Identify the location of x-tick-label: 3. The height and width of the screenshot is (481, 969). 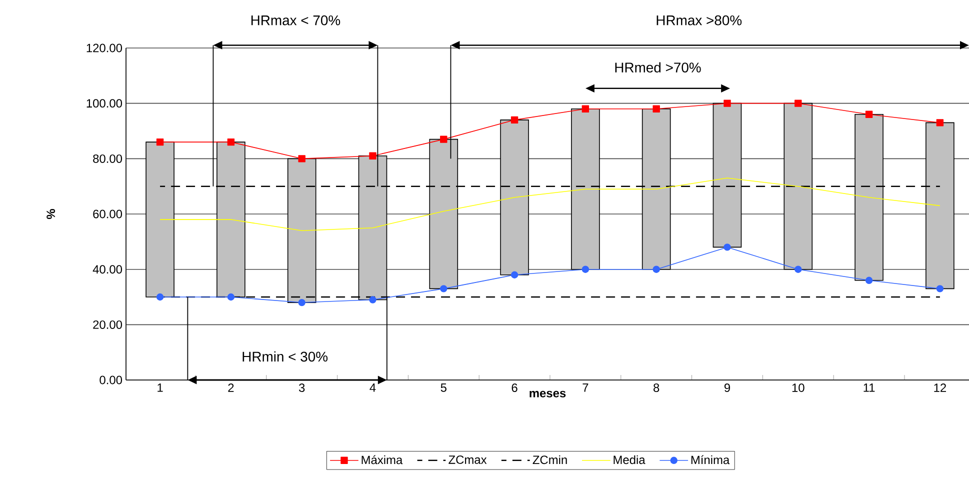
(301, 388).